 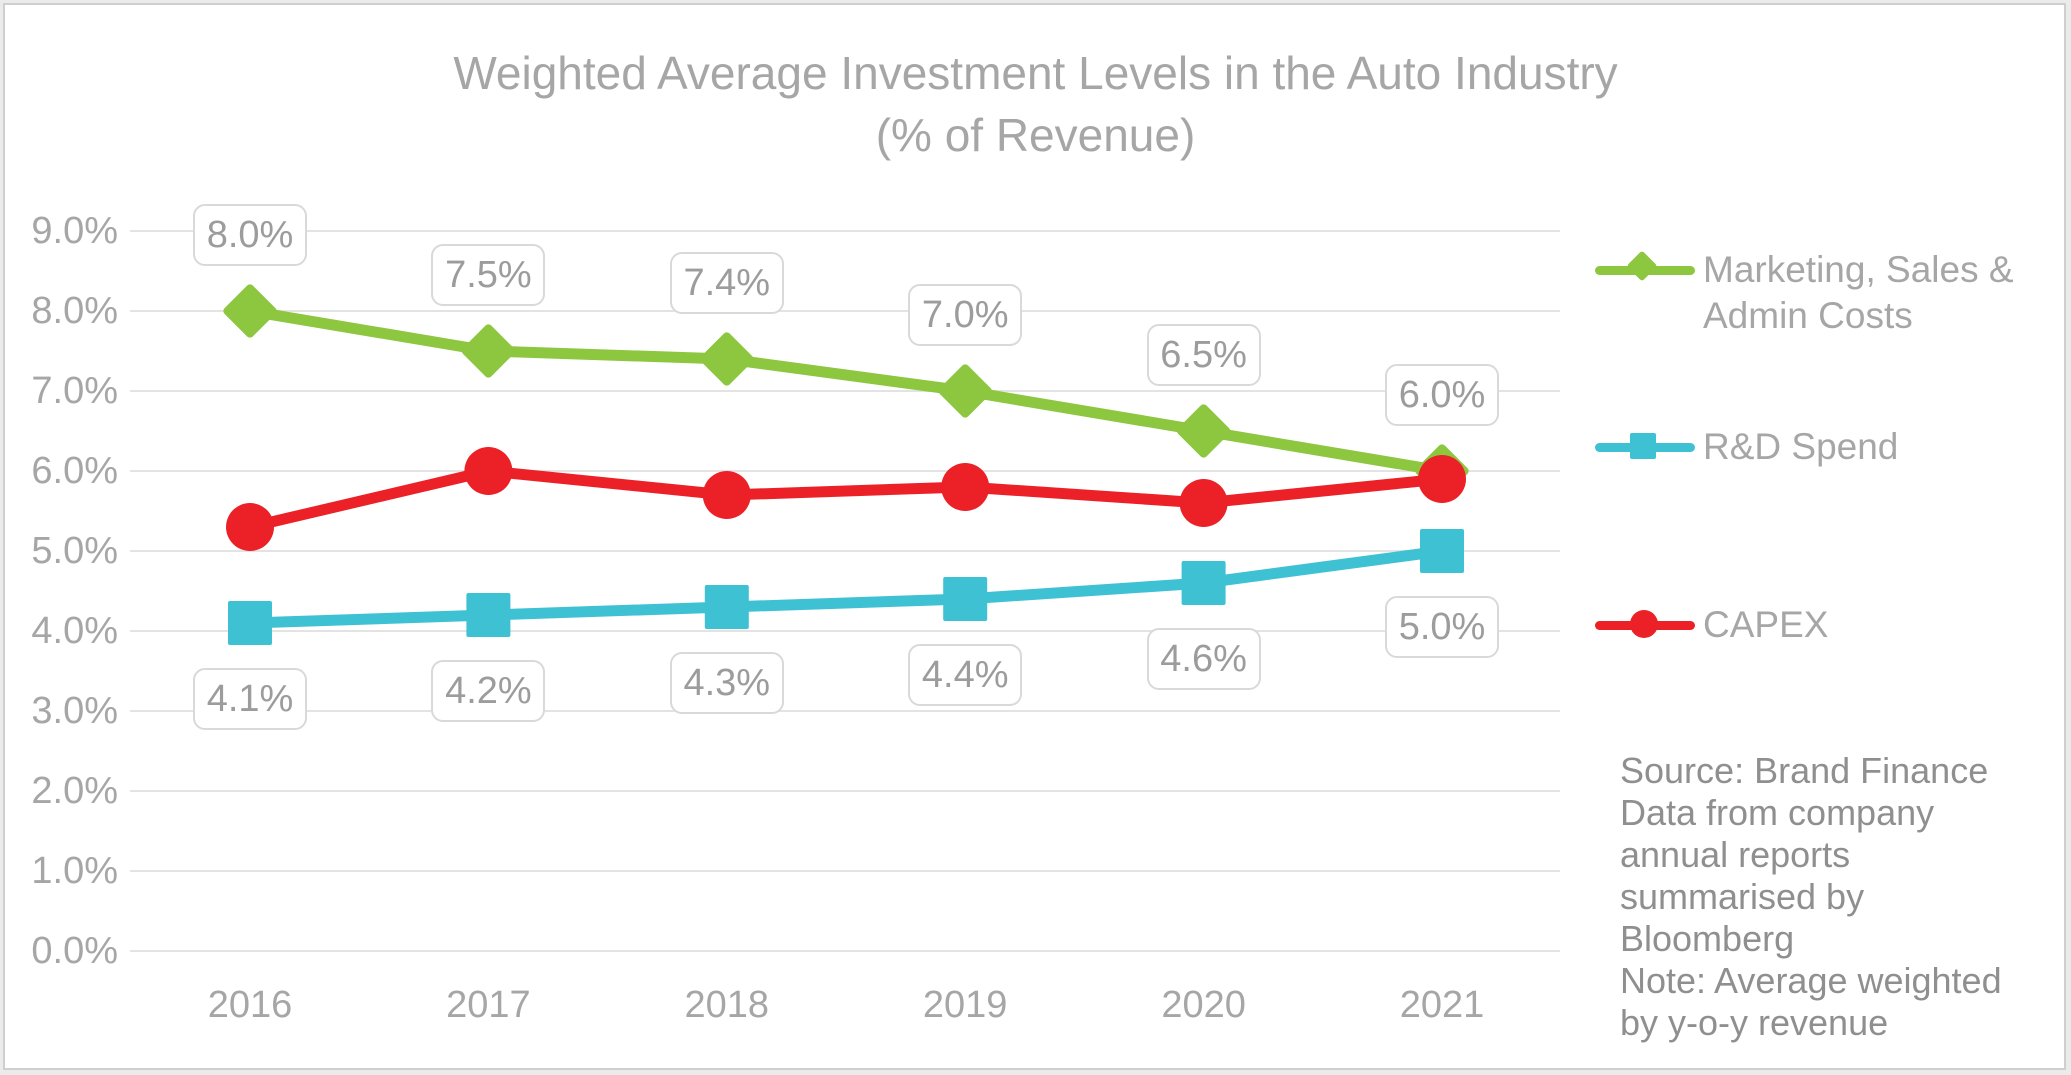 What do you see at coordinates (488, 1005) in the screenshot?
I see `x-tick-2017: 2017` at bounding box center [488, 1005].